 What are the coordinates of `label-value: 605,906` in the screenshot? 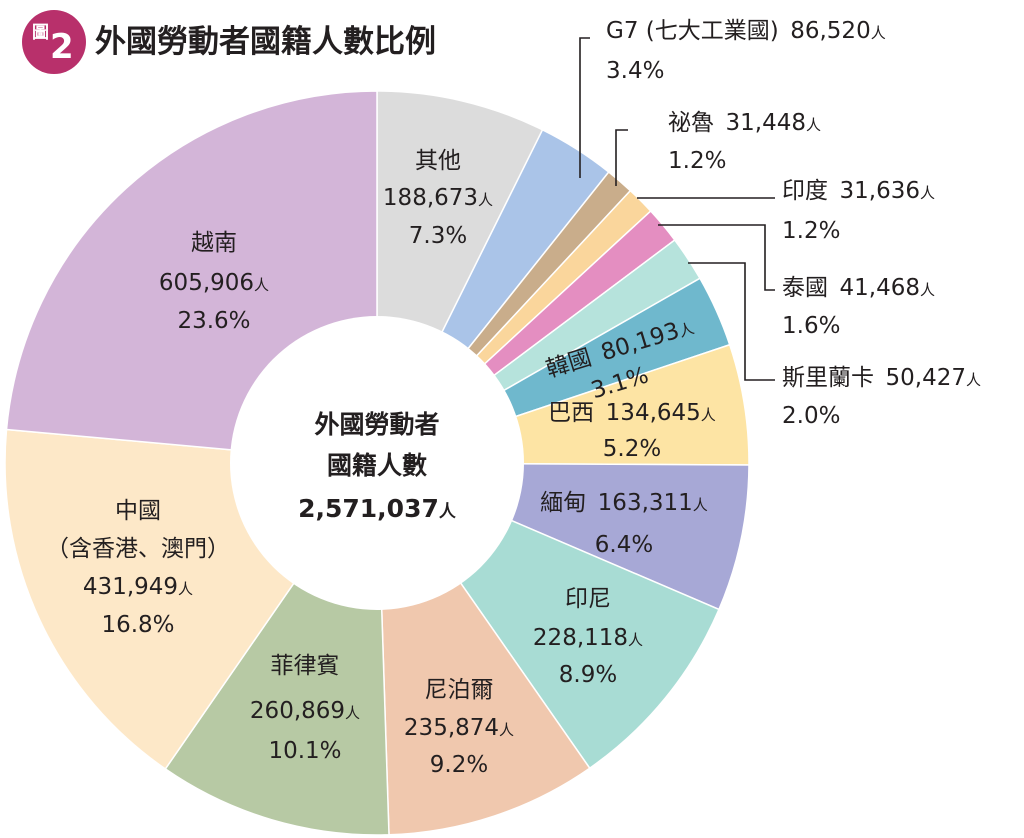 It's located at (206, 283).